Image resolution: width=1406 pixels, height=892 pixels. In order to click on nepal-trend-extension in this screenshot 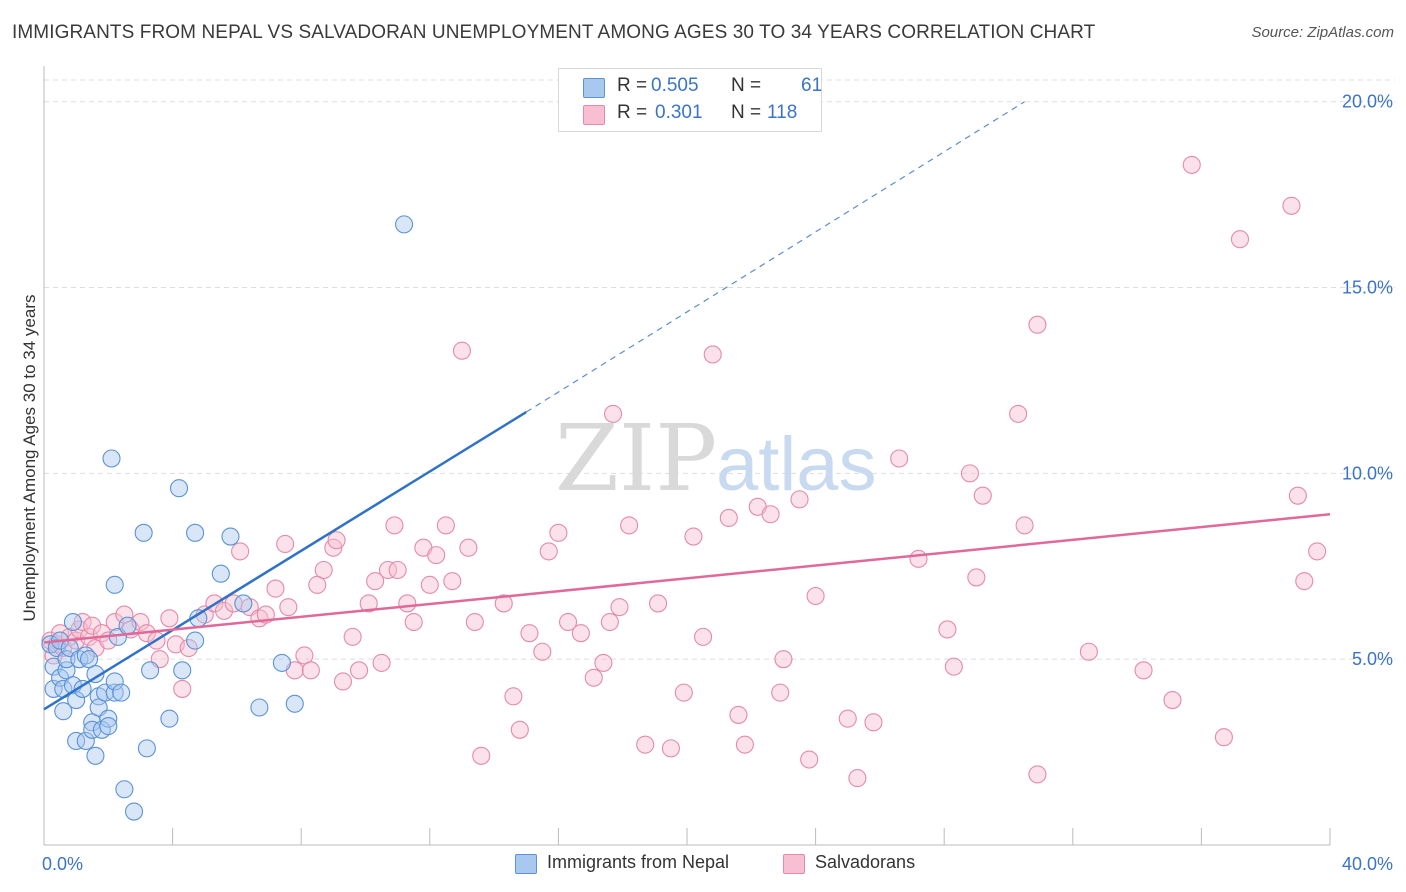, I will do `click(775, 257)`.